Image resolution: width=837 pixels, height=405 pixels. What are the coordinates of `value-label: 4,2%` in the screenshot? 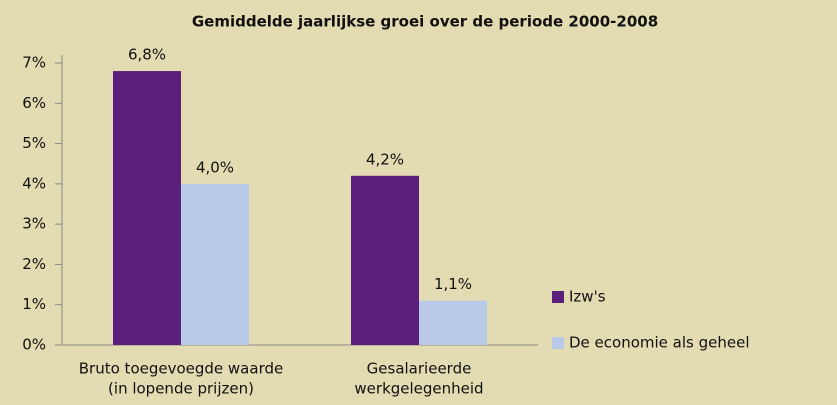 It's located at (385, 159).